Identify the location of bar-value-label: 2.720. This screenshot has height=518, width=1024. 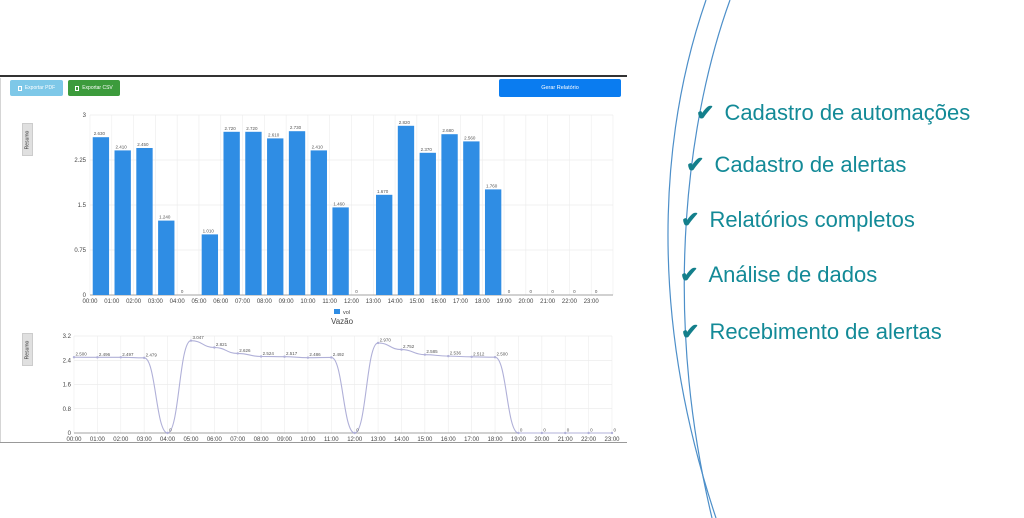
(252, 128).